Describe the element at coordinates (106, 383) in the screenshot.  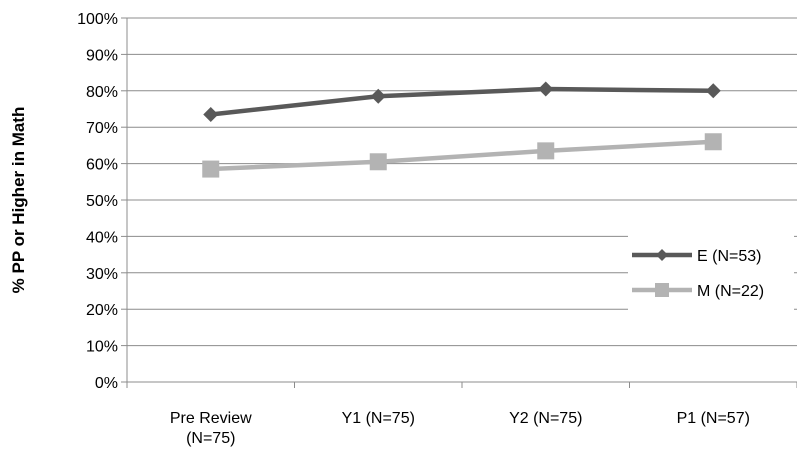
I see `y-tick-label: 0%` at that location.